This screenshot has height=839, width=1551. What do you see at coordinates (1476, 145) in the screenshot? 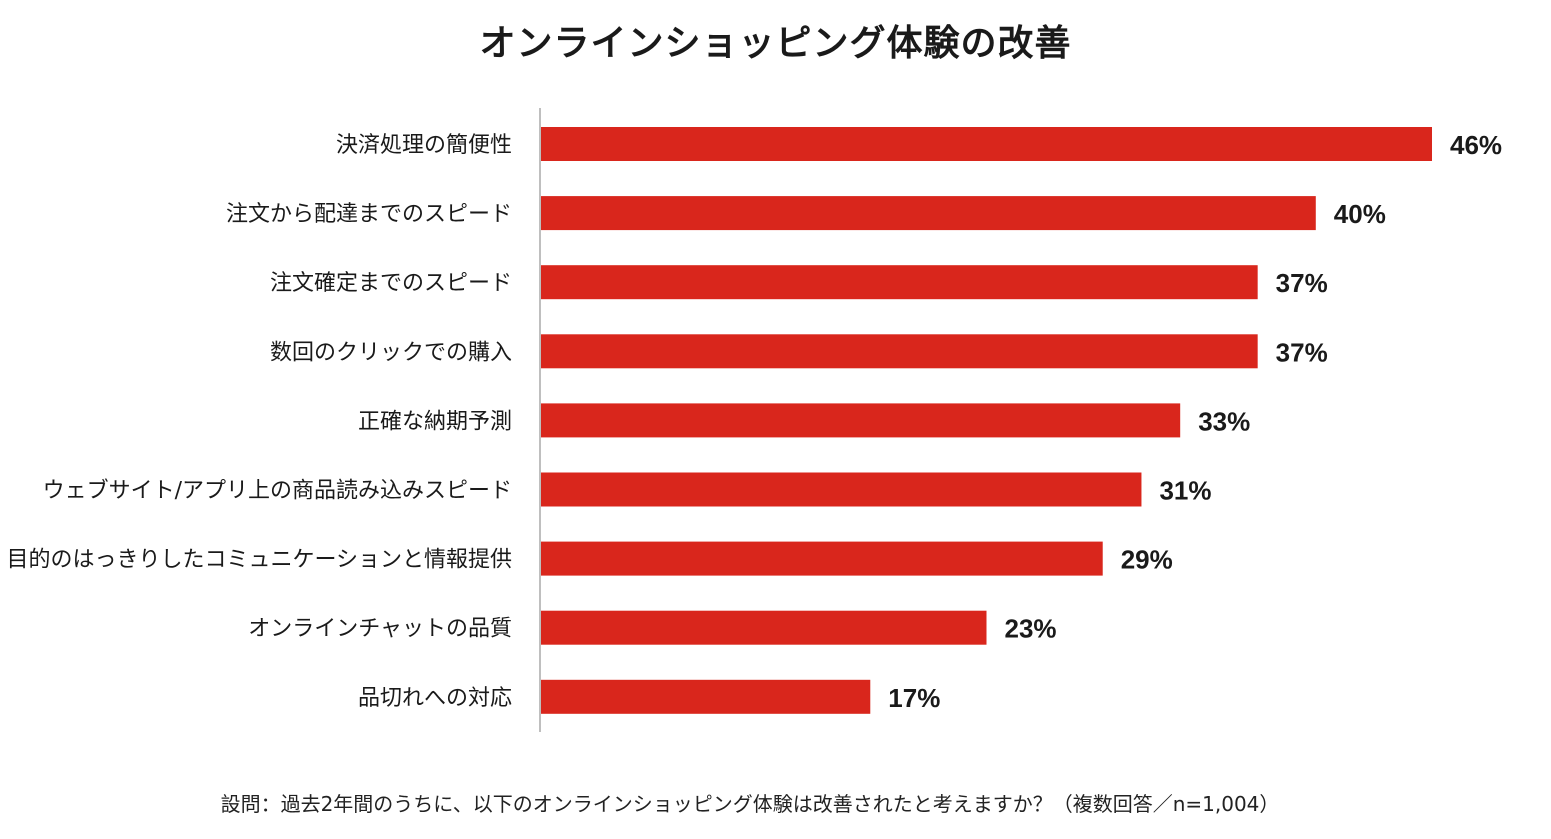
I see `value-label: 46%` at bounding box center [1476, 145].